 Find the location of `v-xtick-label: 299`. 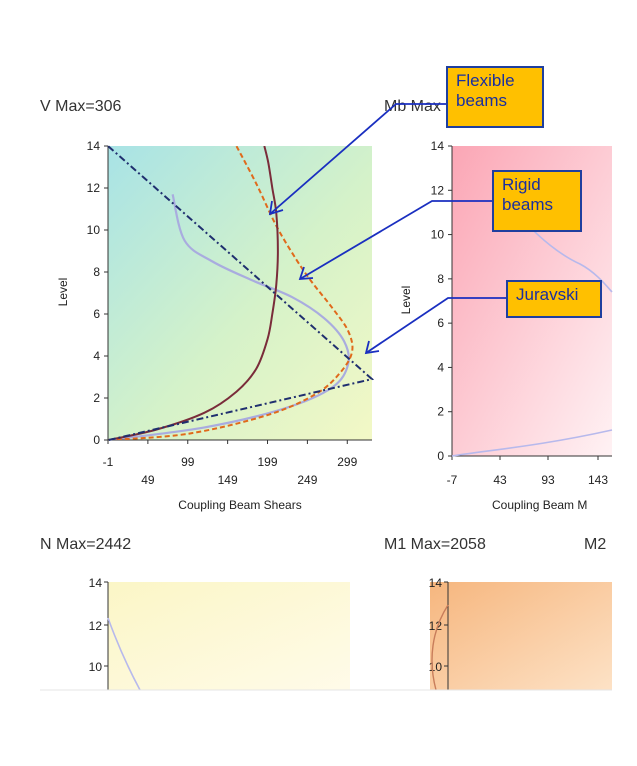

v-xtick-label: 299 is located at coordinates (347, 462).